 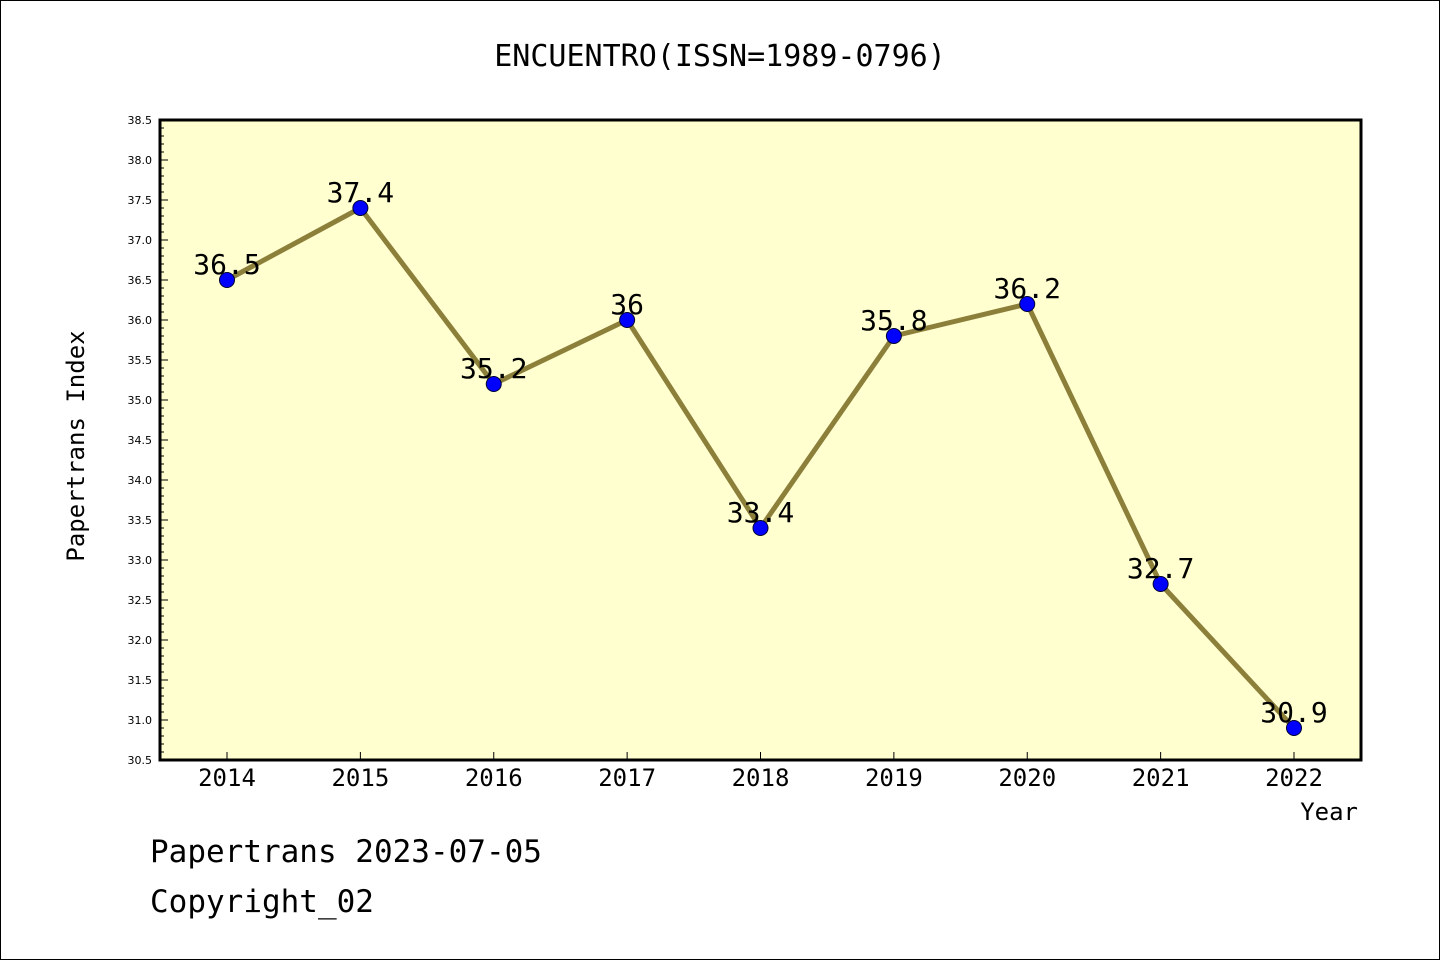 I want to click on y-tick-label: 36.0, so click(x=140, y=320).